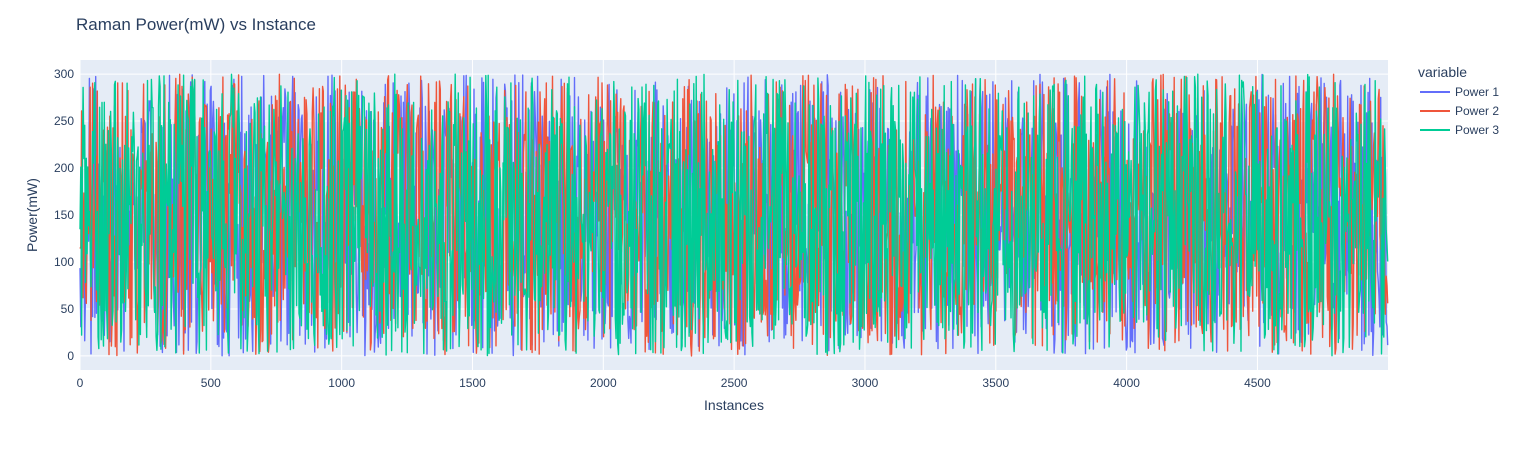  What do you see at coordinates (865, 383) in the screenshot?
I see `x-tick-label: 3000` at bounding box center [865, 383].